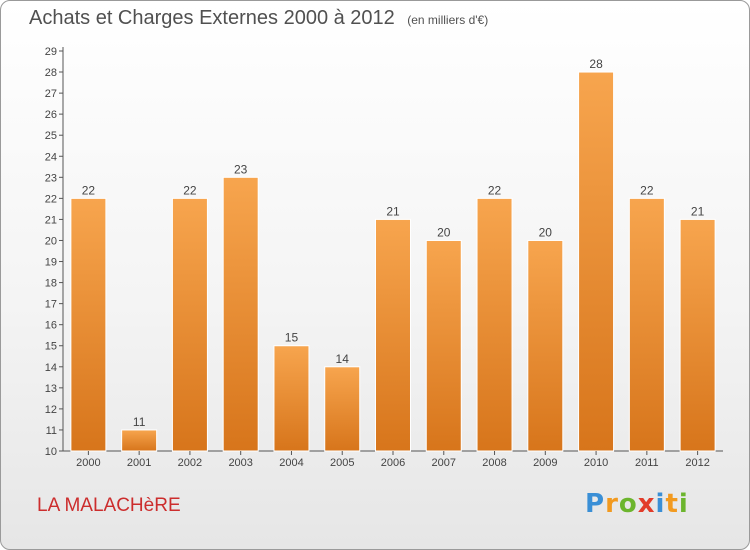 The width and height of the screenshot is (750, 550). I want to click on x-tick-label: 2000, so click(88, 463).